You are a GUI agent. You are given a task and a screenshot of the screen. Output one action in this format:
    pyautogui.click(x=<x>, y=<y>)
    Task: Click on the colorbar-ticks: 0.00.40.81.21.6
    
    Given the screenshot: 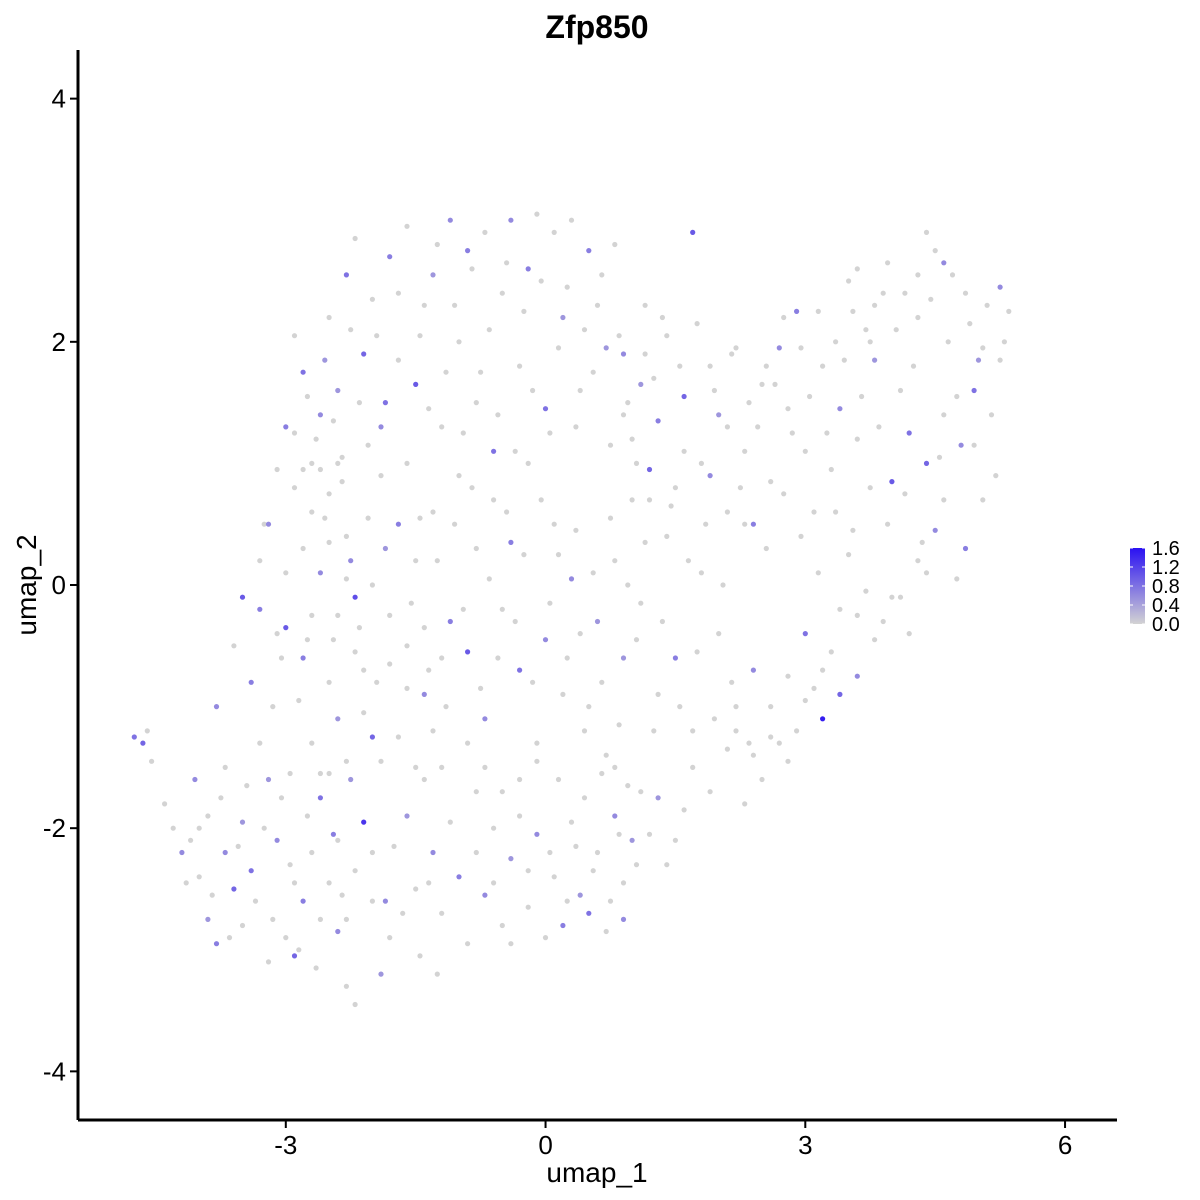 What is the action you would take?
    pyautogui.click(x=1155, y=587)
    